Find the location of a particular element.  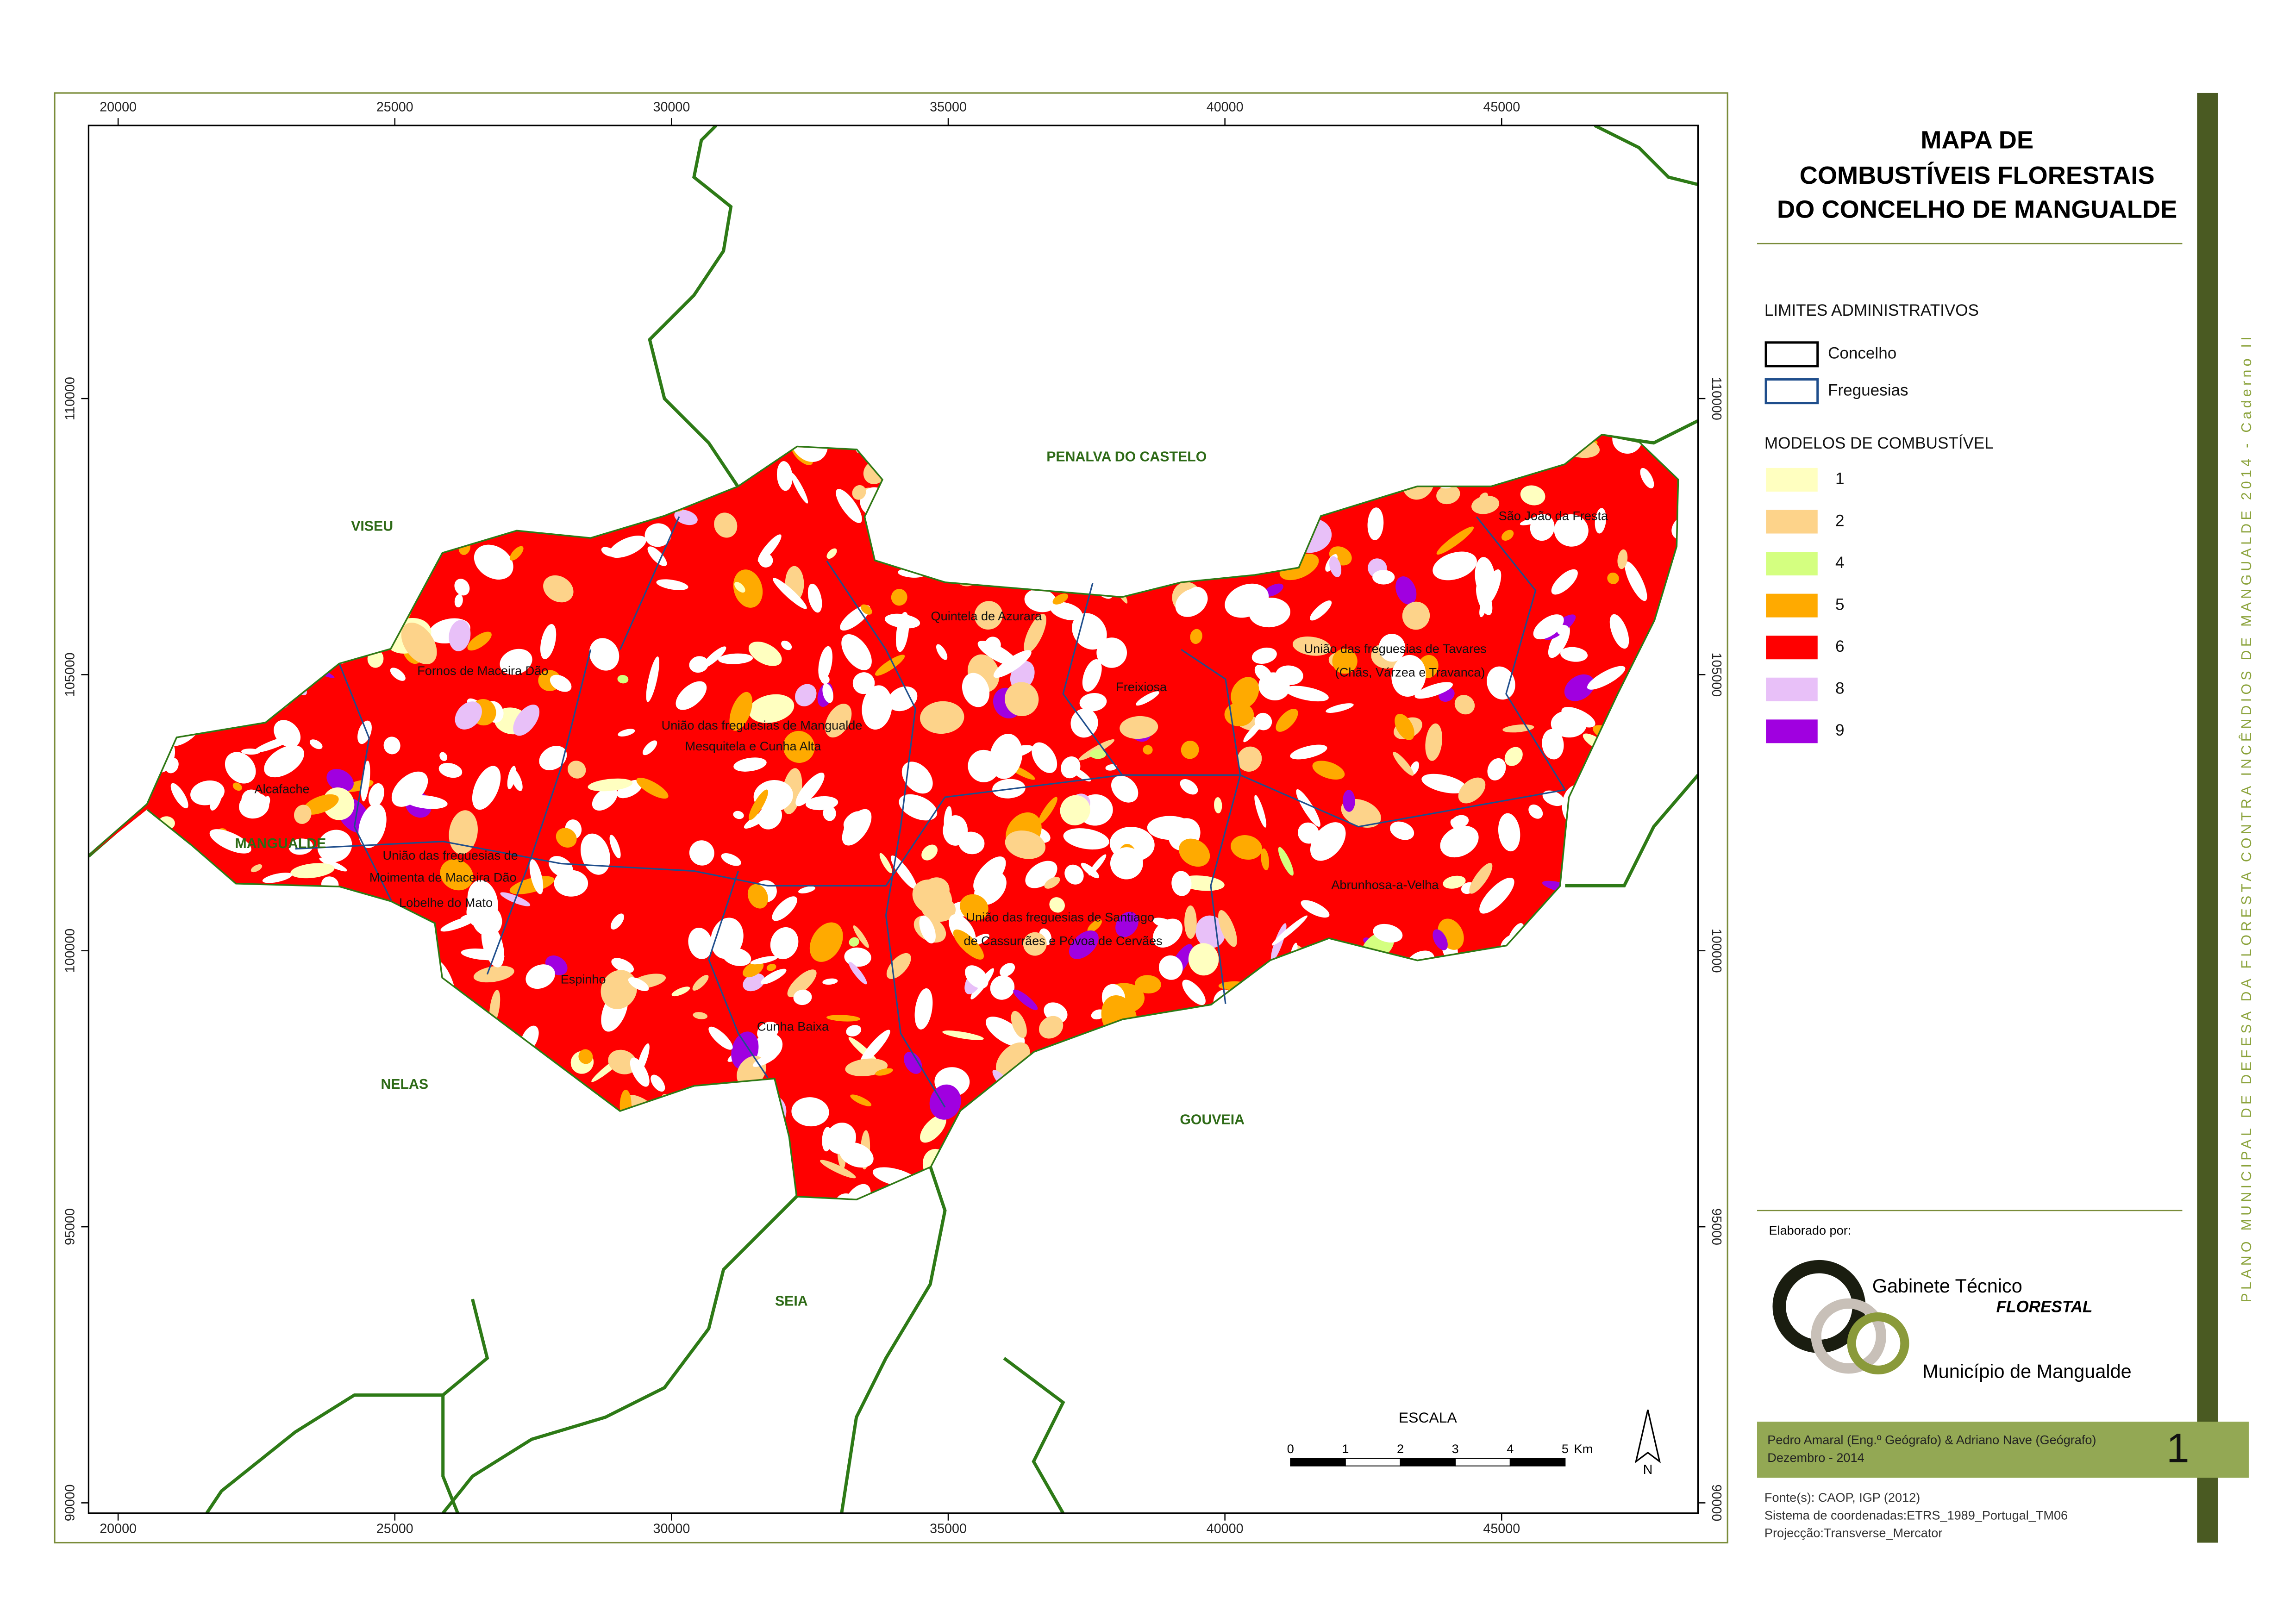

legend-label: 6 is located at coordinates (1840, 646).